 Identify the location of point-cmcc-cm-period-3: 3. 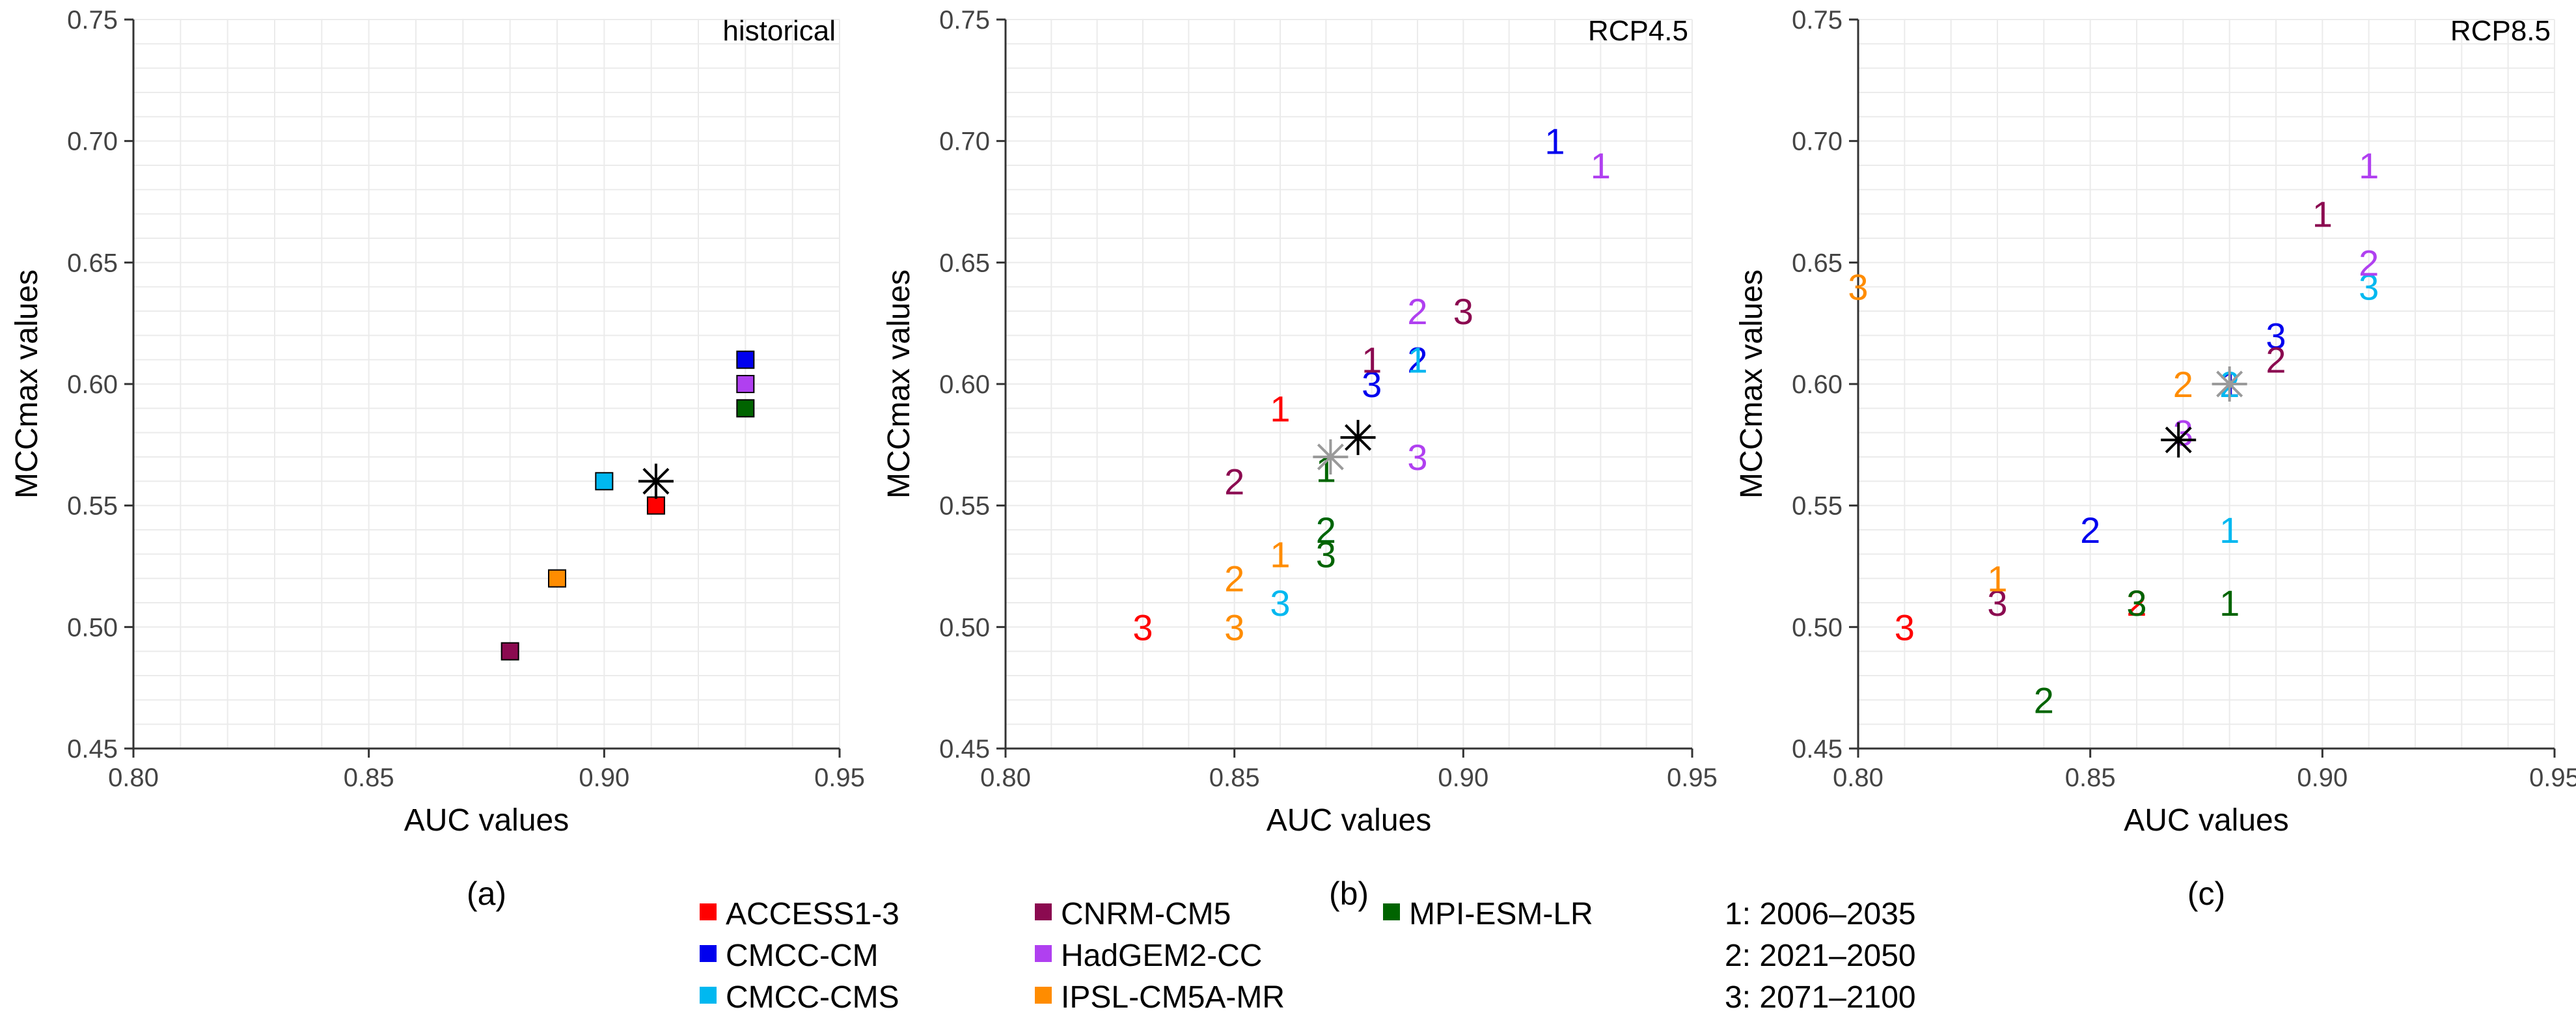
(2276, 335).